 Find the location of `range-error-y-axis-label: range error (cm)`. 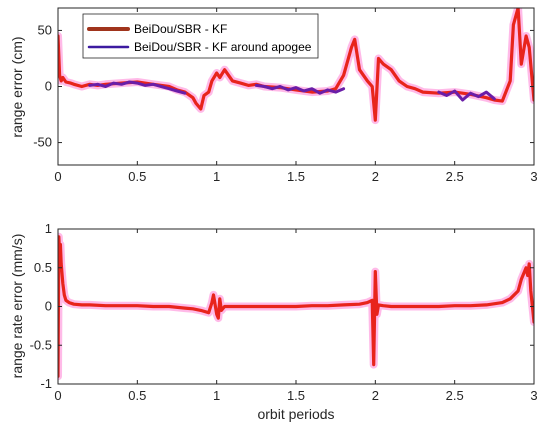

range-error-y-axis-label: range error (cm) is located at coordinates (17, 86).